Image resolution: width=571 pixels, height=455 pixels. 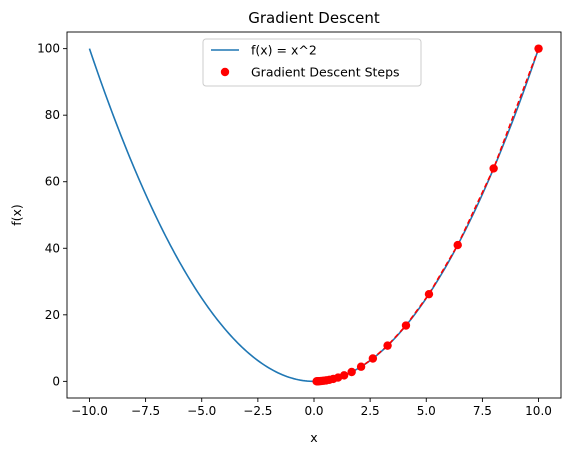 What do you see at coordinates (426, 411) in the screenshot?
I see `x-tick-label: 5.0` at bounding box center [426, 411].